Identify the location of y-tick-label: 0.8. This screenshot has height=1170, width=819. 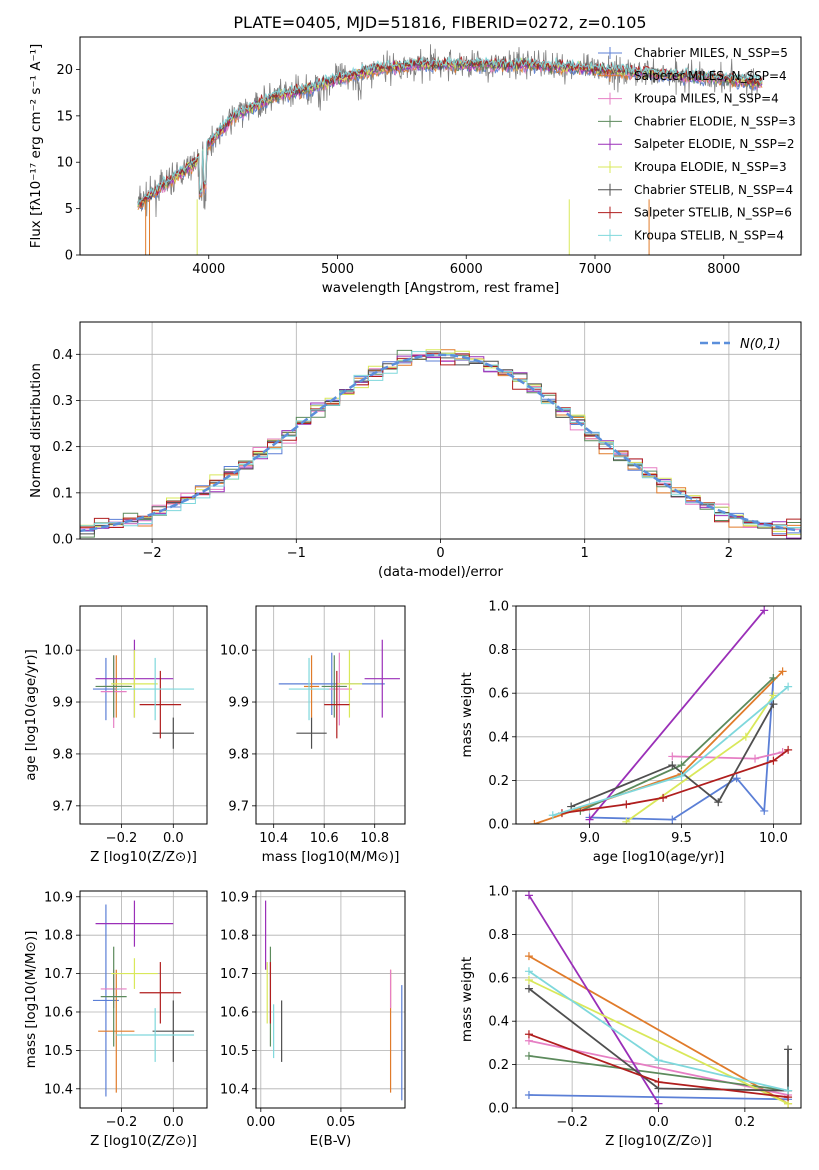
(498, 935).